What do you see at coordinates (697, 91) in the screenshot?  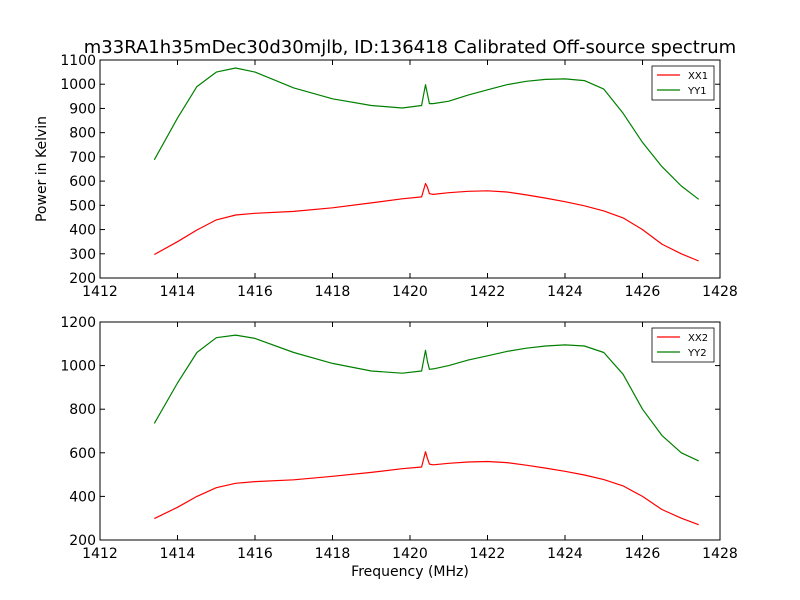 I see `top-legend-label: YY1` at bounding box center [697, 91].